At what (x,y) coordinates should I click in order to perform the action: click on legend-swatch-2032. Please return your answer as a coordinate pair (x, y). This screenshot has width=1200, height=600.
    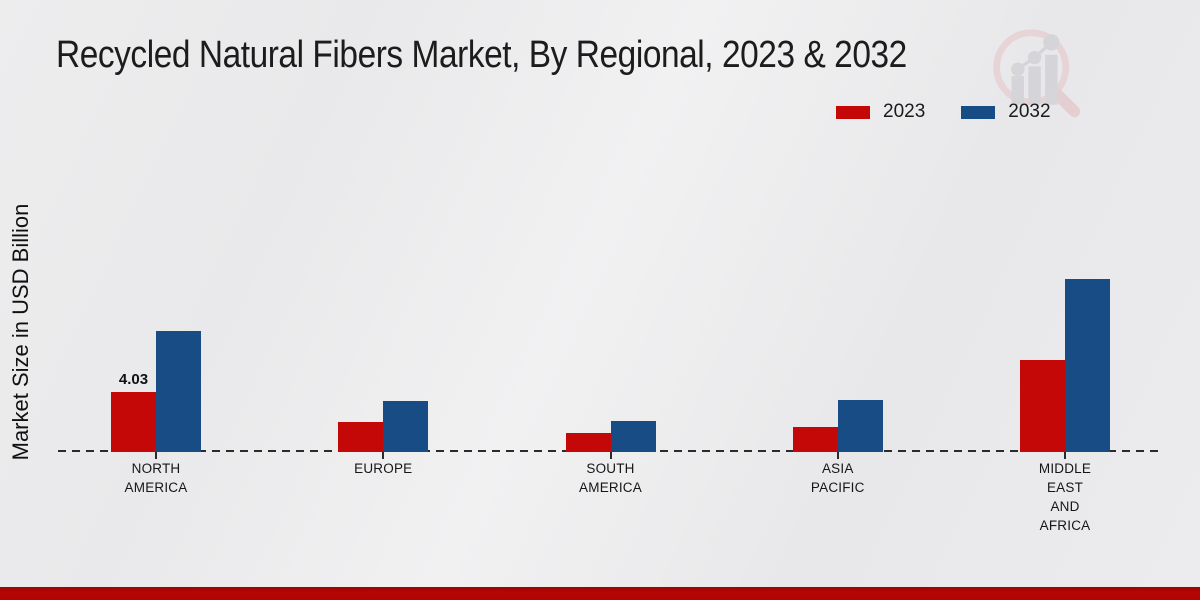
    Looking at the image, I should click on (978, 112).